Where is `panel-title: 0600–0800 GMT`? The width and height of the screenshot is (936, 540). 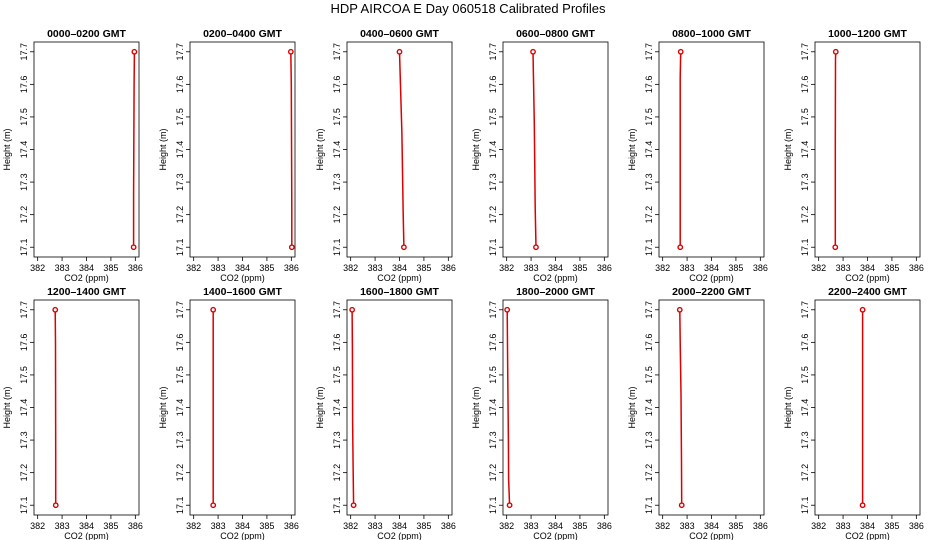 panel-title: 0600–0800 GMT is located at coordinates (555, 34).